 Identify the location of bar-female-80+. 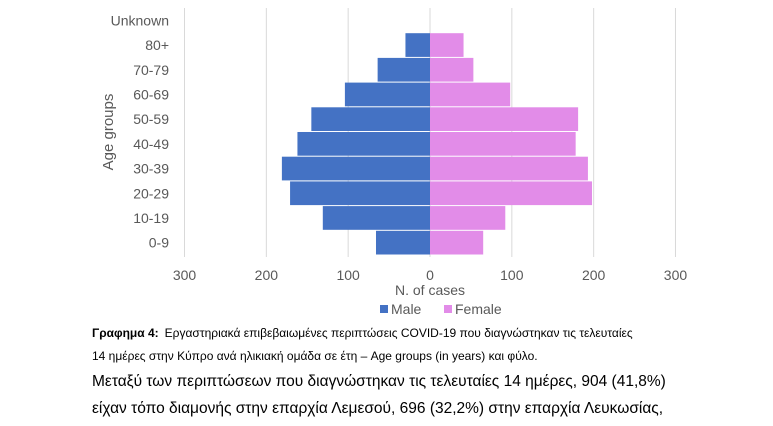
(447, 45).